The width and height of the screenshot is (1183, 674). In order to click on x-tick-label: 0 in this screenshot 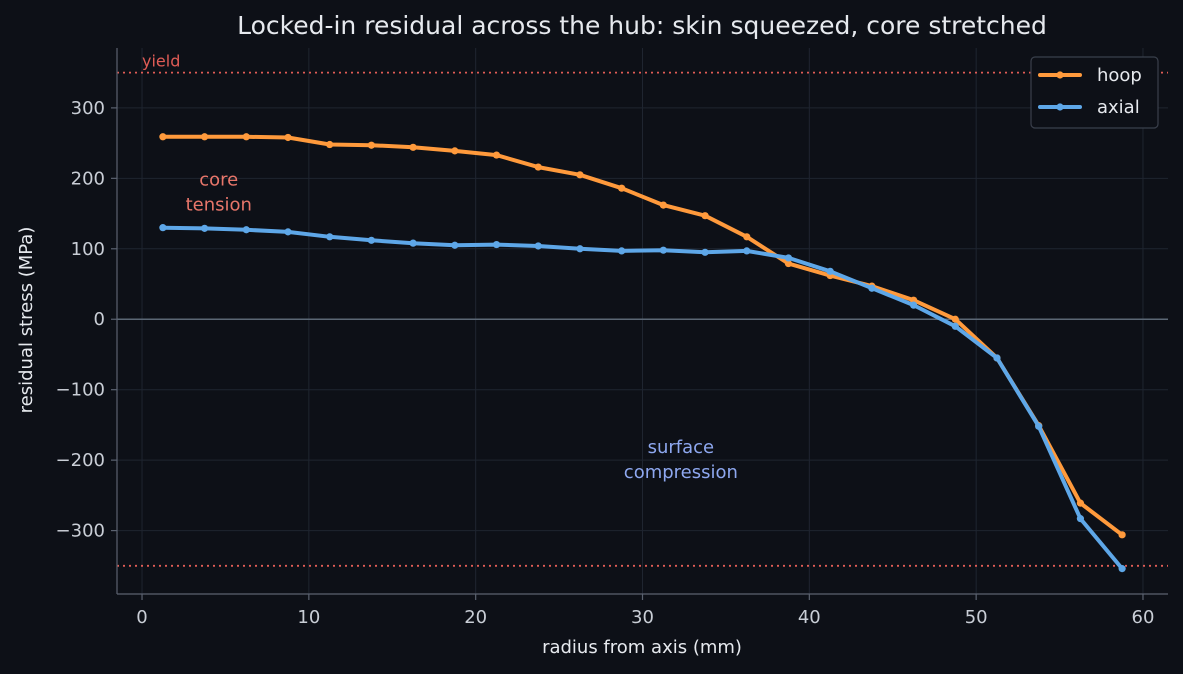, I will do `click(141, 617)`.